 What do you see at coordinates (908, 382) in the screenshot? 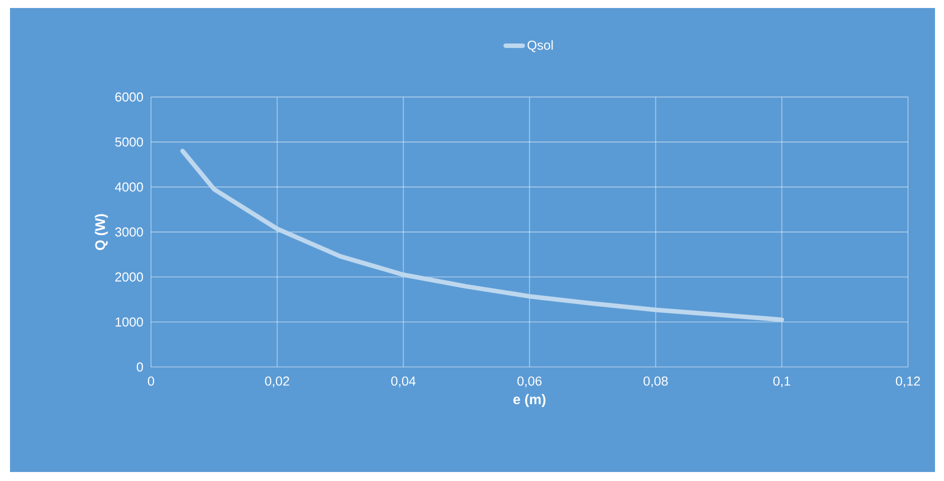
I see `x-tick-label: 0,12` at bounding box center [908, 382].